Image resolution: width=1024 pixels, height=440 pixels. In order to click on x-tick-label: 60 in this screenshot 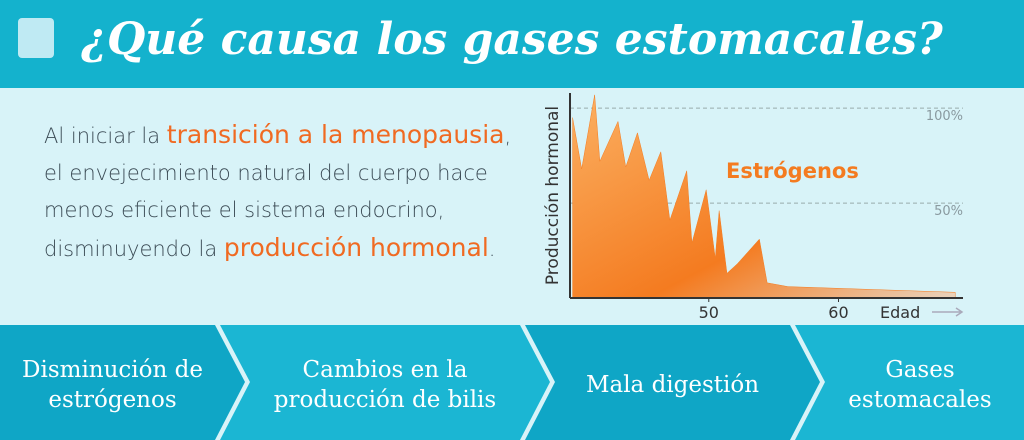, I will do `click(838, 312)`.